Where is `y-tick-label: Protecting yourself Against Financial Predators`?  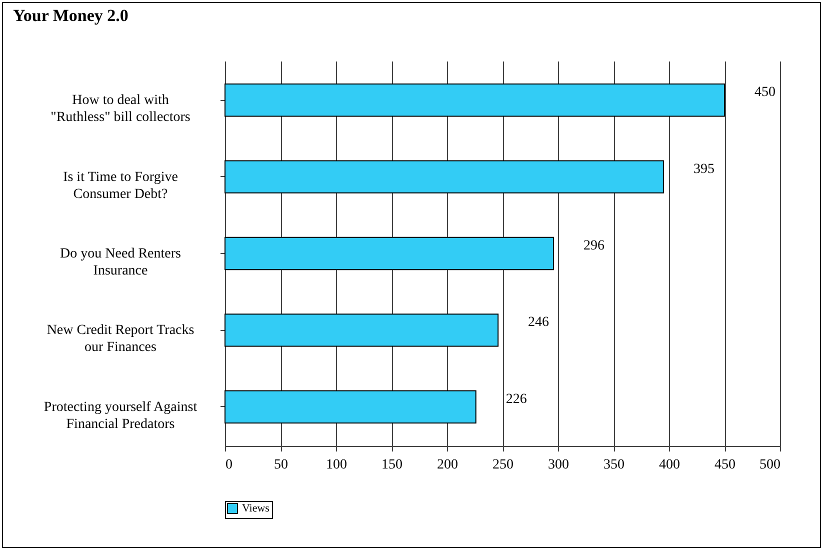 y-tick-label: Protecting yourself Against Financial Predators is located at coordinates (121, 416).